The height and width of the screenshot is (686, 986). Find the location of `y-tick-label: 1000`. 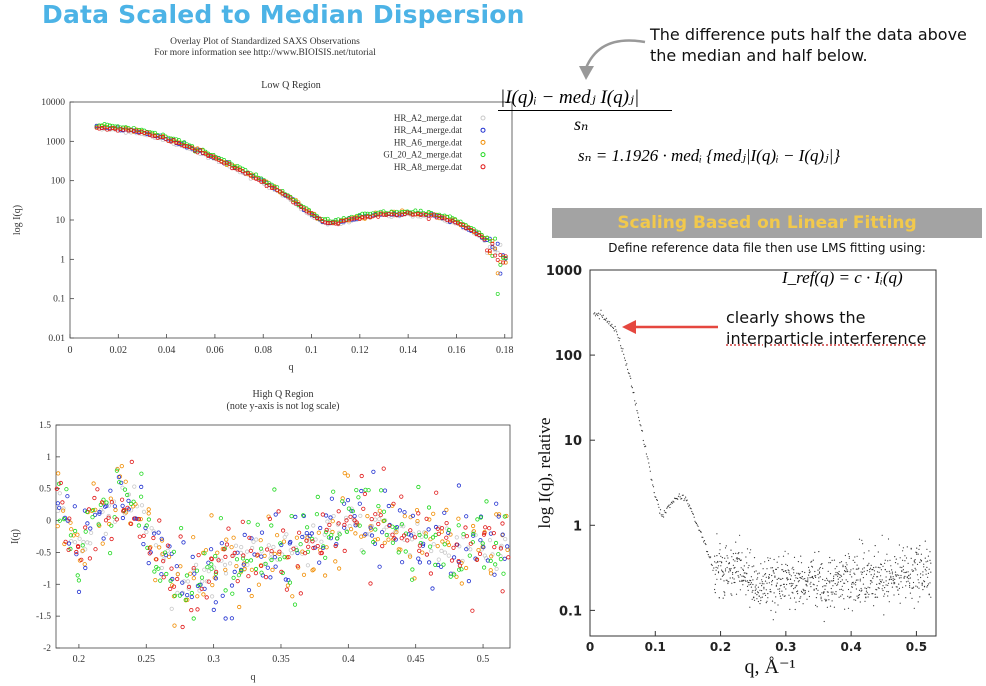

y-tick-label: 1000 is located at coordinates (564, 271).